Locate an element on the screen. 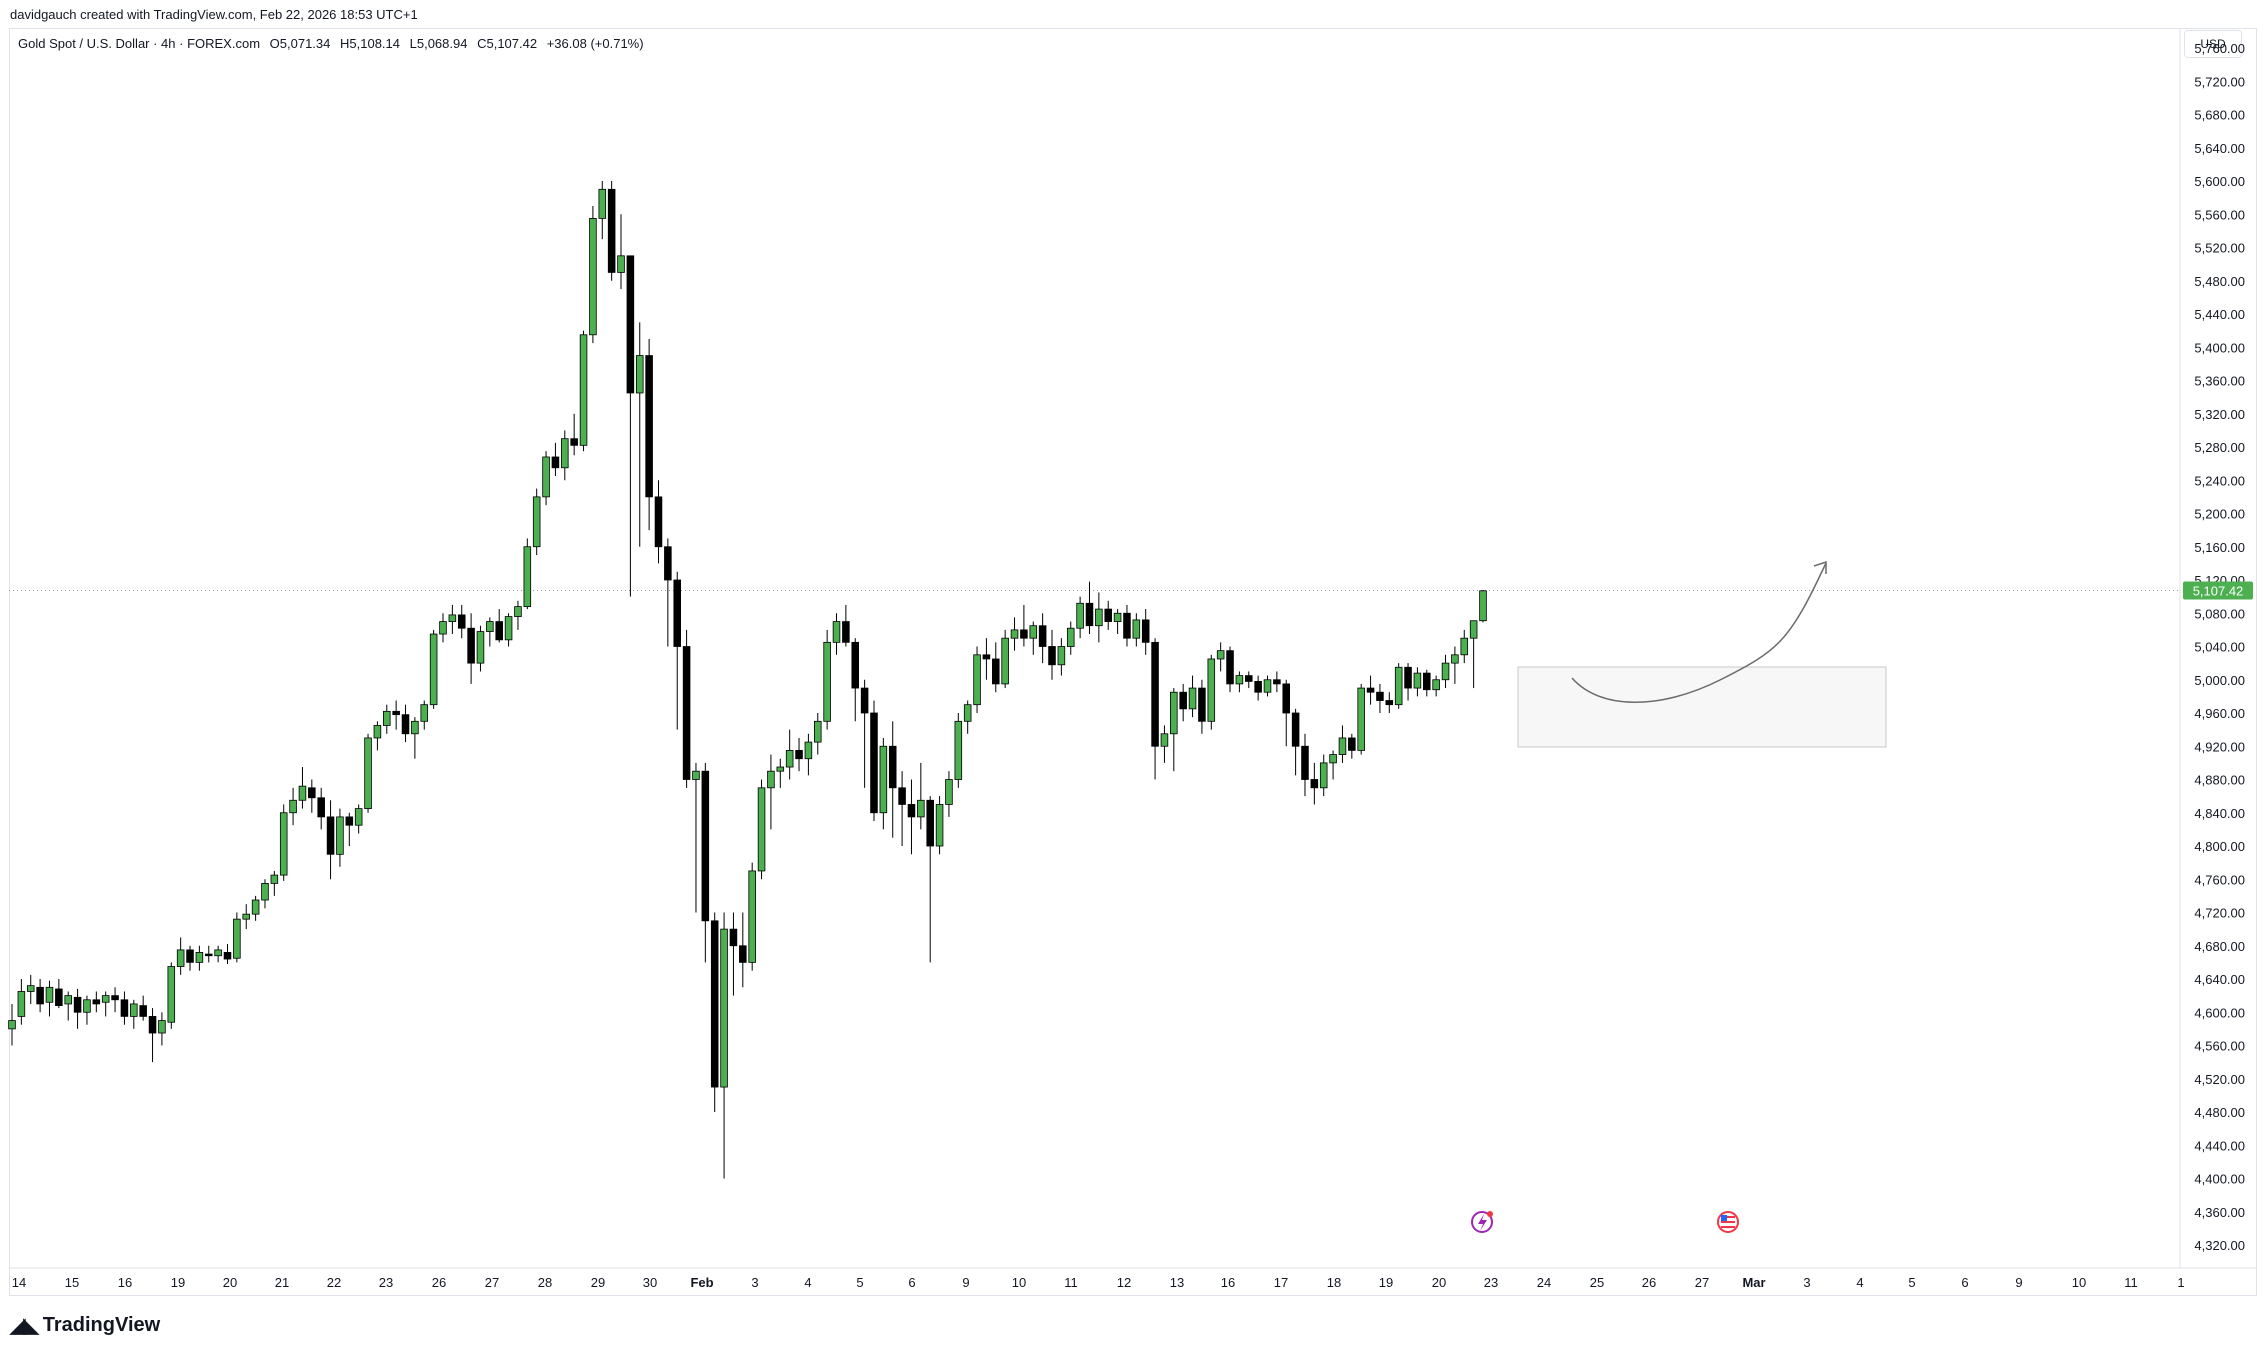 The height and width of the screenshot is (1356, 2266). ohlc-close: C5,107.42 is located at coordinates (507, 43).